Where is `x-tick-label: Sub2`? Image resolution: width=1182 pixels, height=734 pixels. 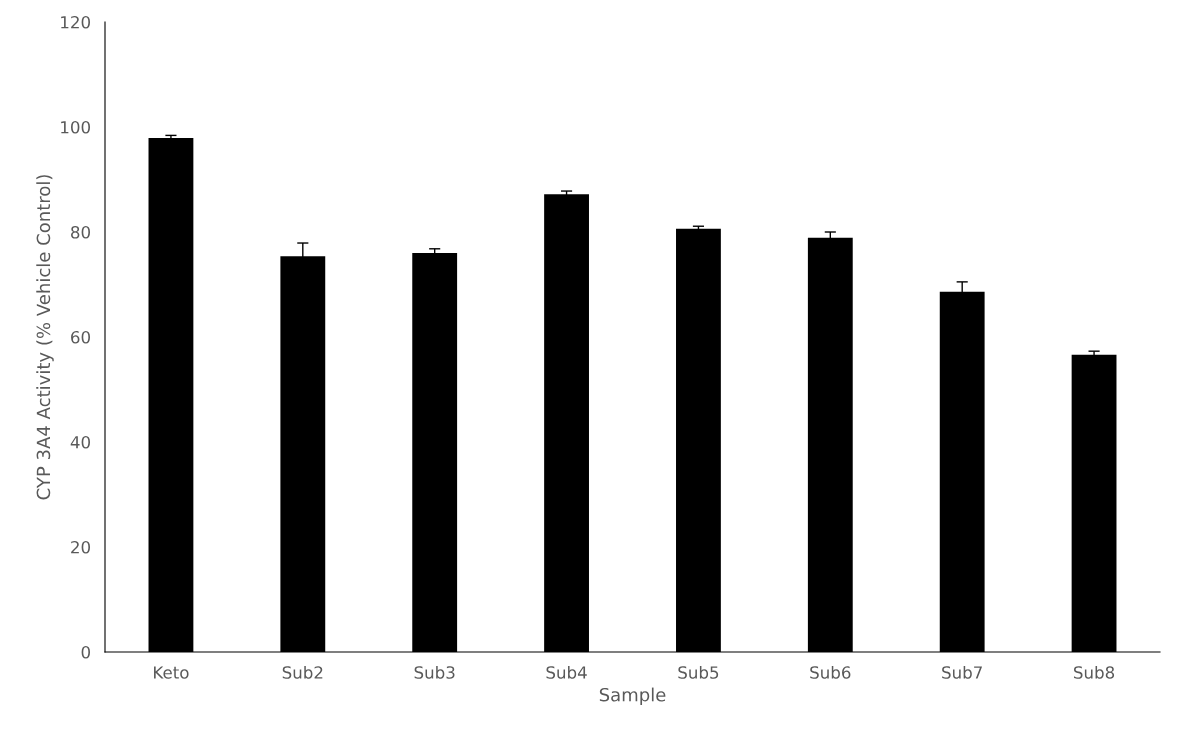 x-tick-label: Sub2 is located at coordinates (302, 672).